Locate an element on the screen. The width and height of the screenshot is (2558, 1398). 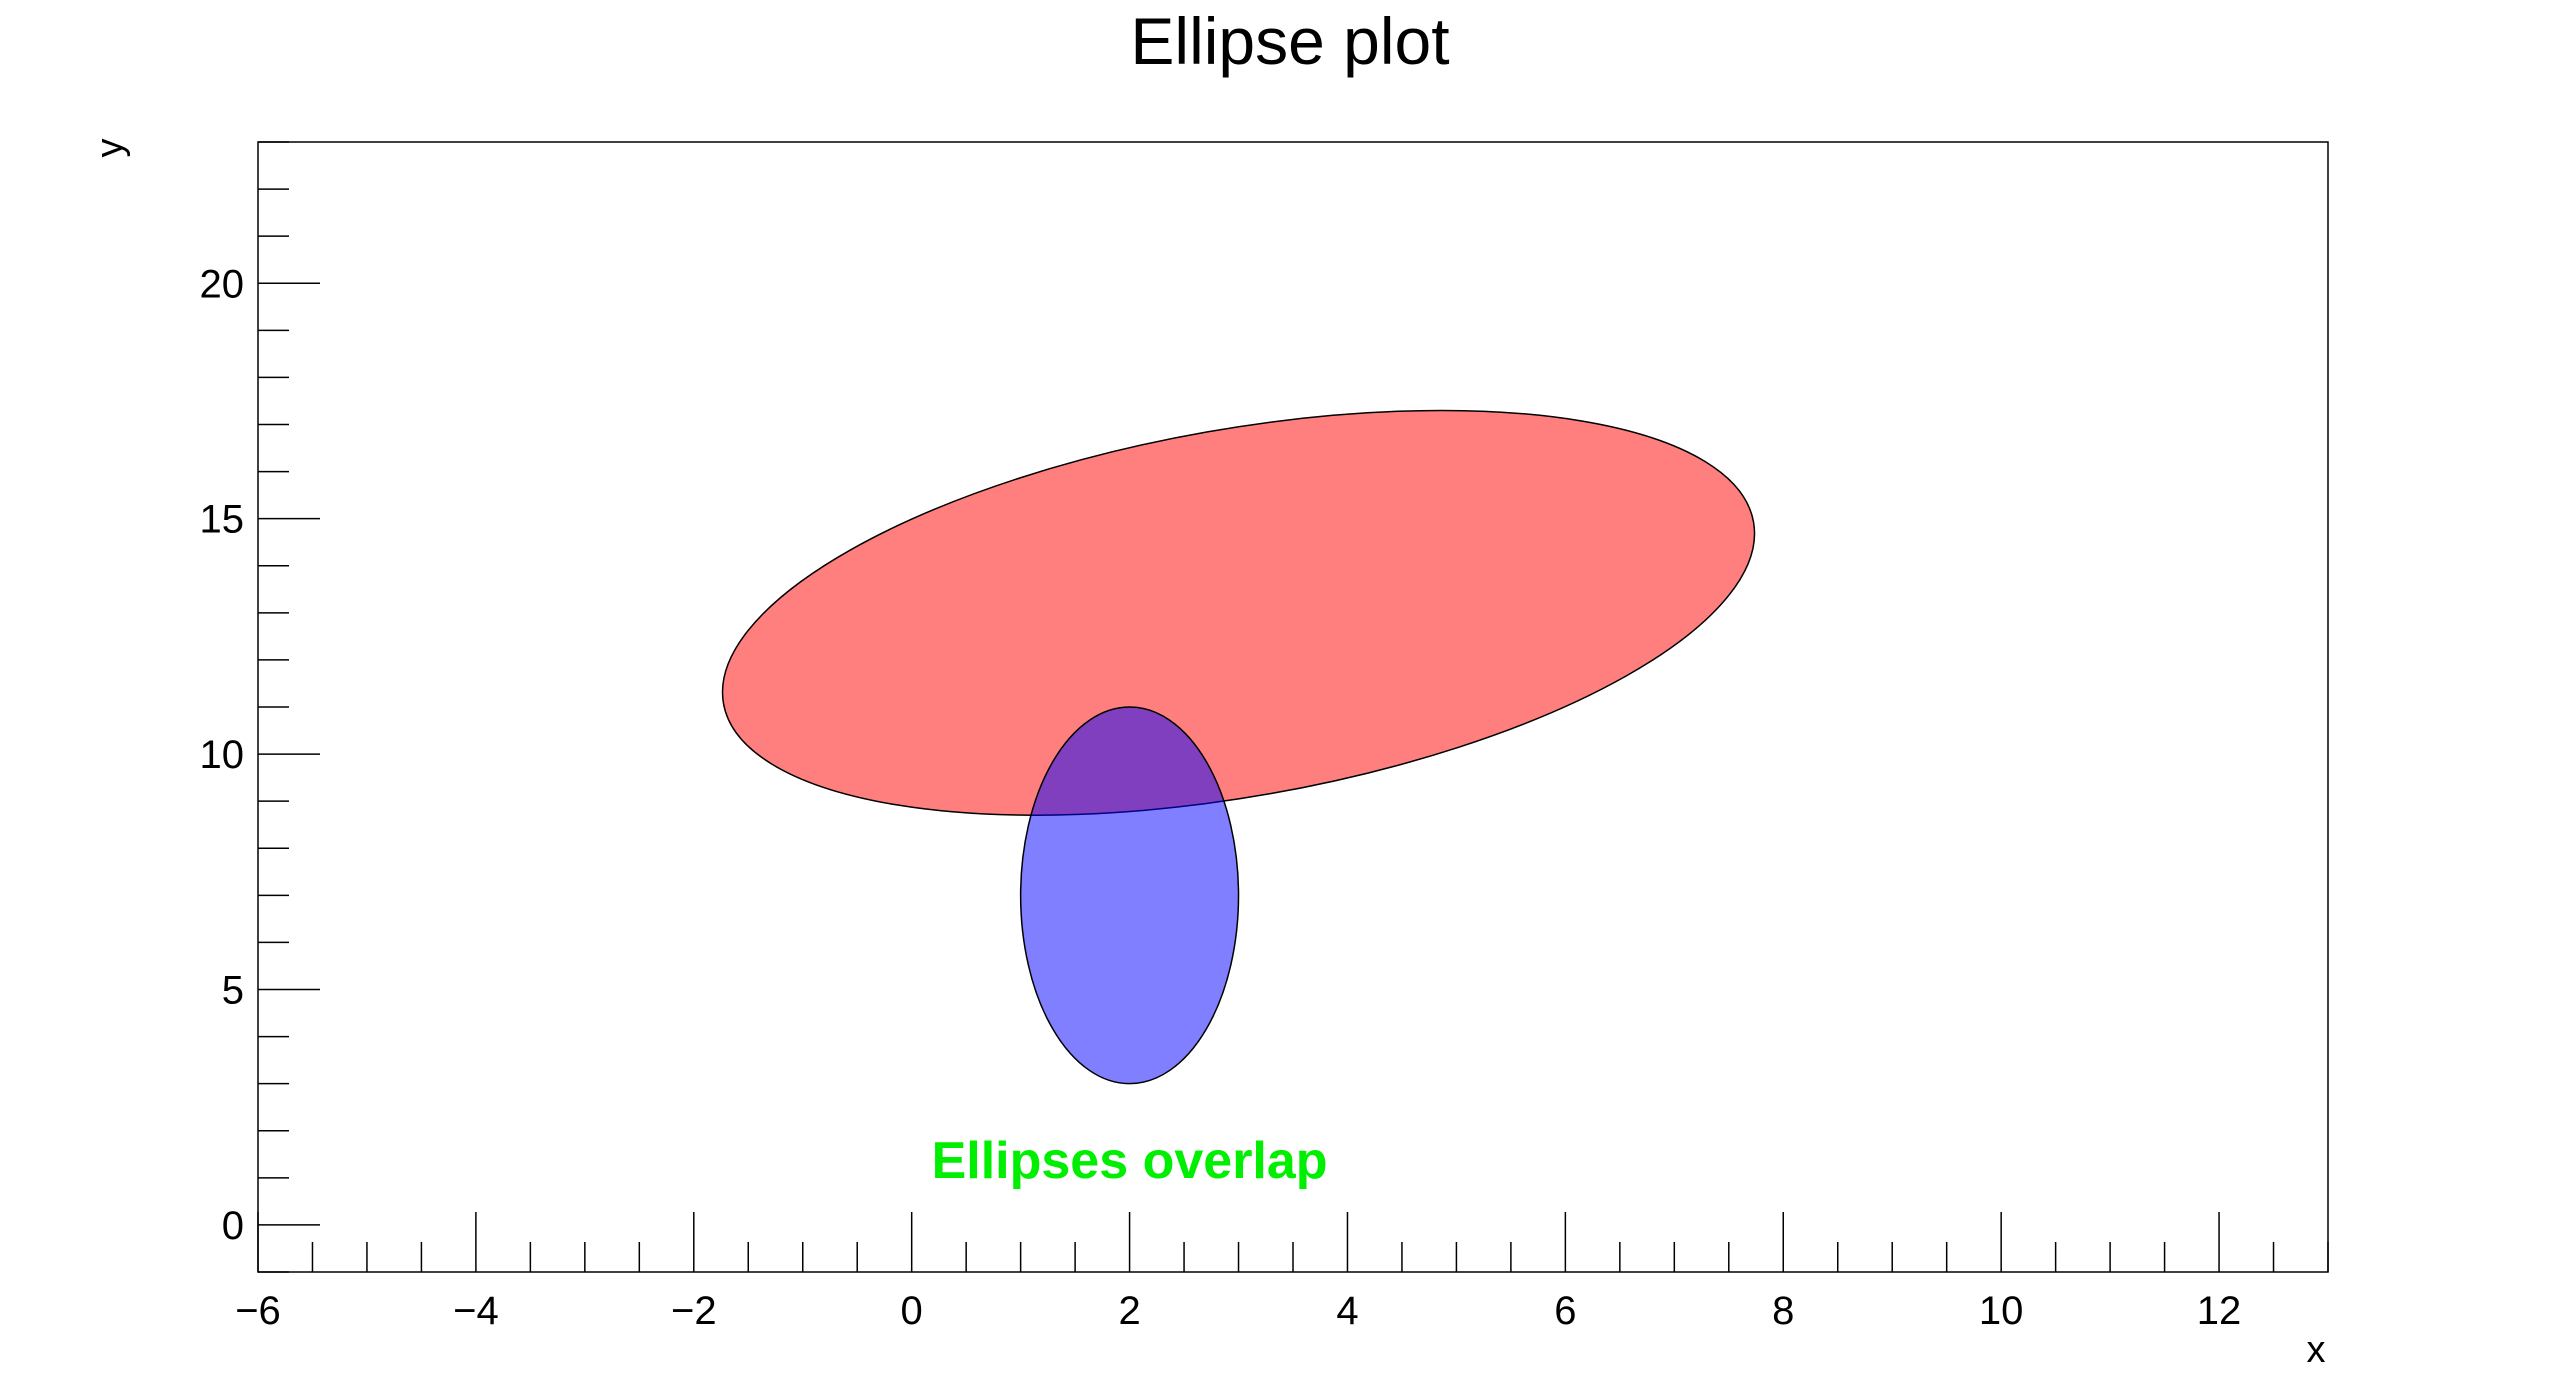
annotation-layer: Ellipses overlap is located at coordinates (1130, 1161).